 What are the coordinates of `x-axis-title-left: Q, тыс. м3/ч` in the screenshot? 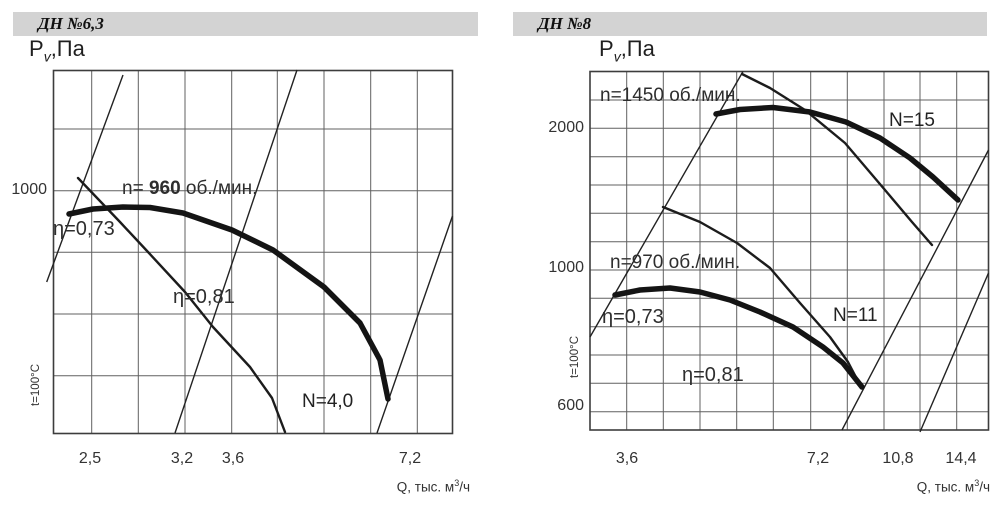 It's located at (433, 486).